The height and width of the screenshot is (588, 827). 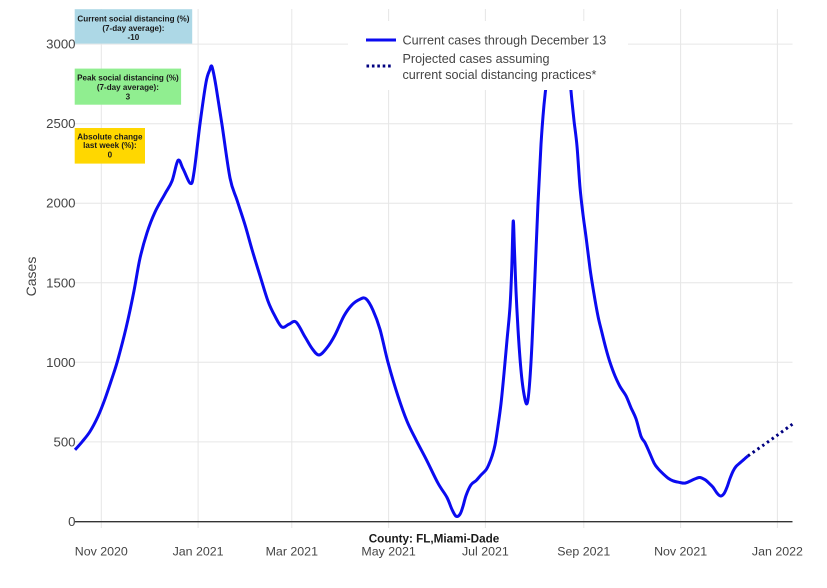 I want to click on svg-text: 2500, so click(x=60, y=123).